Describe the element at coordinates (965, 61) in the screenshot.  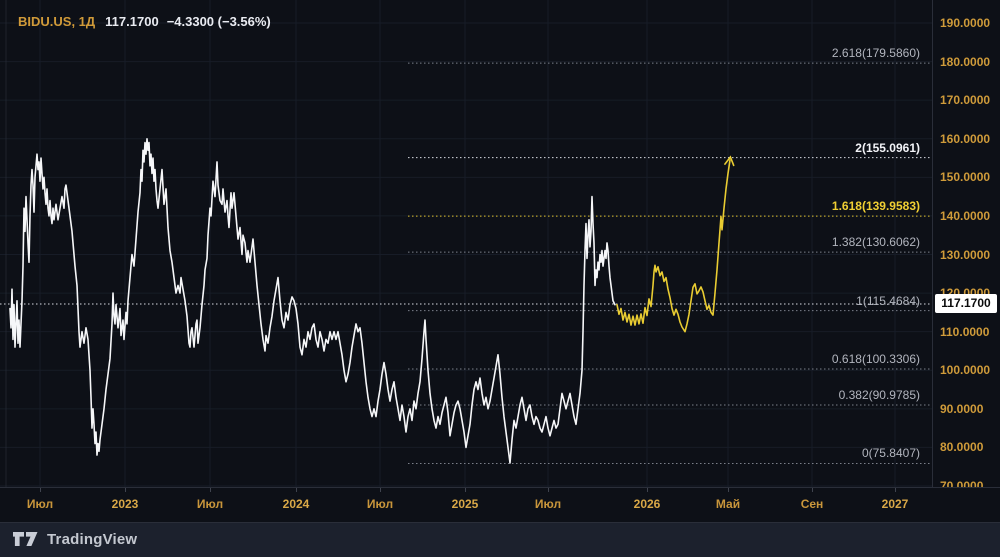
I see `price-axis-label: 180.0000` at that location.